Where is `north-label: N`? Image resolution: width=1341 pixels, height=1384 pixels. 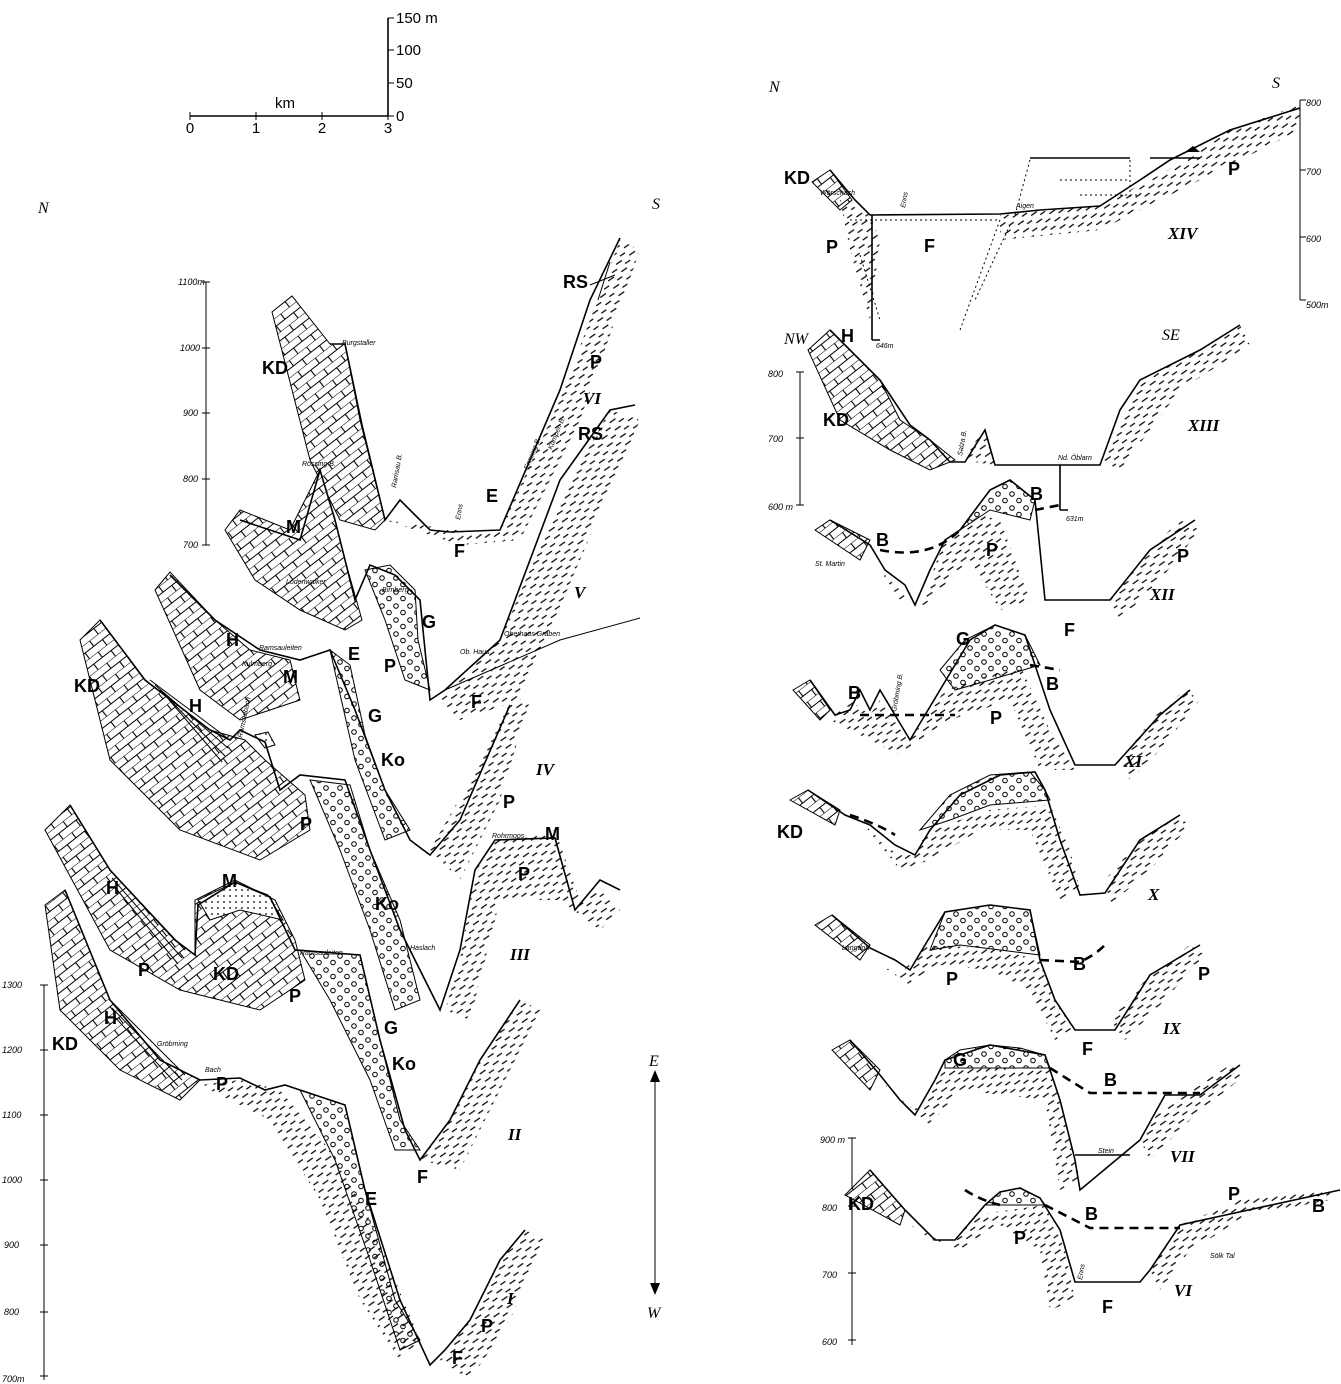 north-label: N is located at coordinates (774, 87).